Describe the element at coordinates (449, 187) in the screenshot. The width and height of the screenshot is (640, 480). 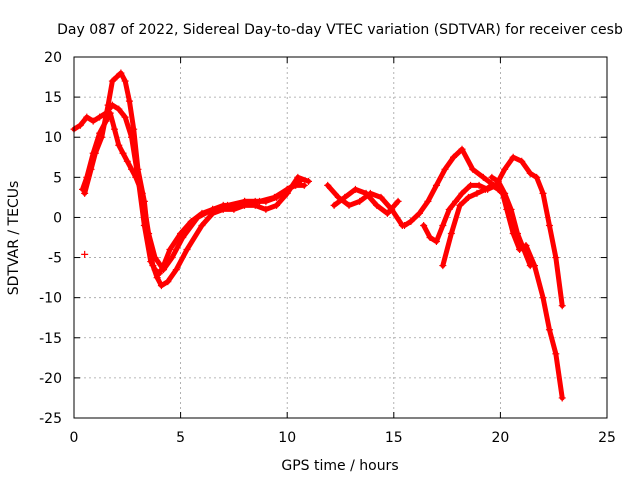
I see `series-arc-g` at that location.